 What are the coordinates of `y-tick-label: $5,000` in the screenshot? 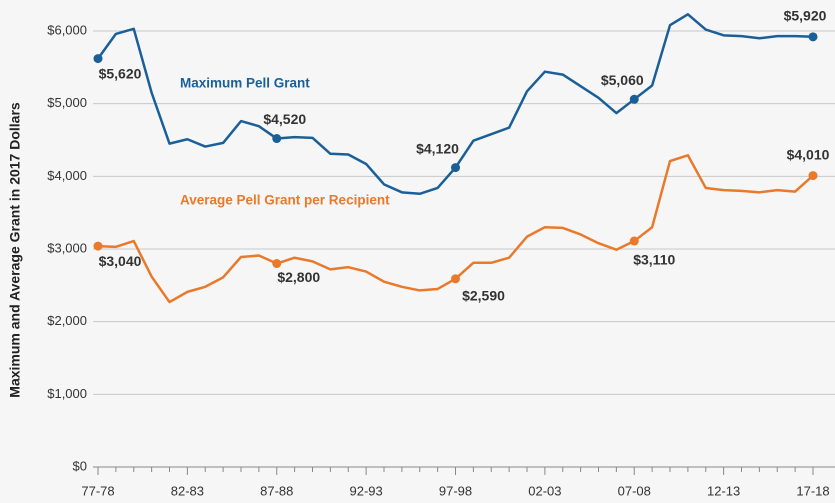 It's located at (67, 102).